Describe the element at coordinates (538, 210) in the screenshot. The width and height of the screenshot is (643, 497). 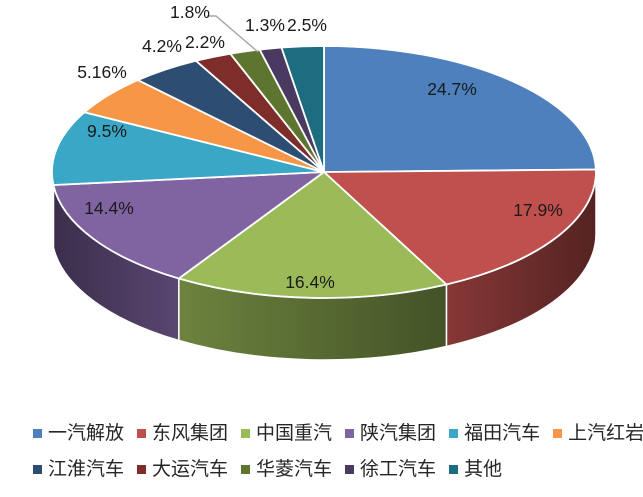
I see `pie-value-label-1: 17.9%` at that location.